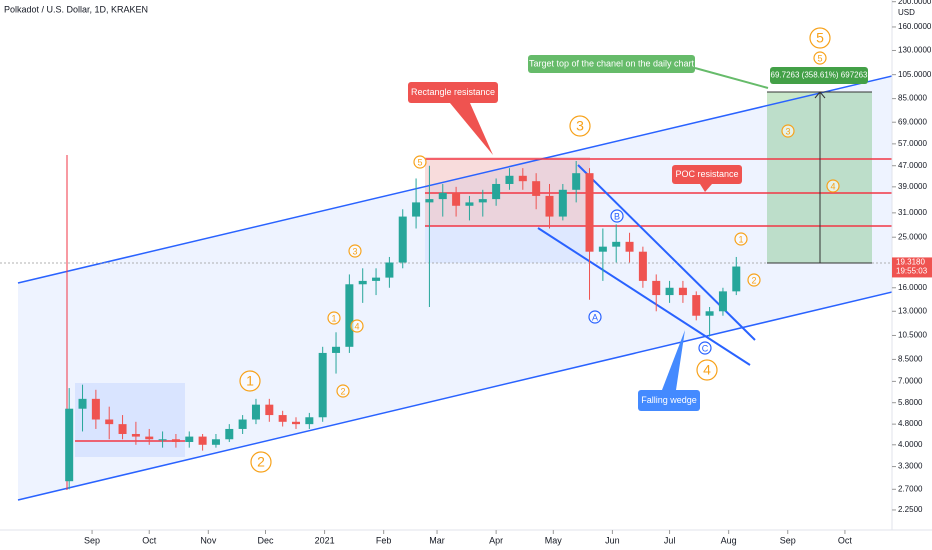  Describe the element at coordinates (912, 212) in the screenshot. I see `y-tick-label: 31.0000` at that location.